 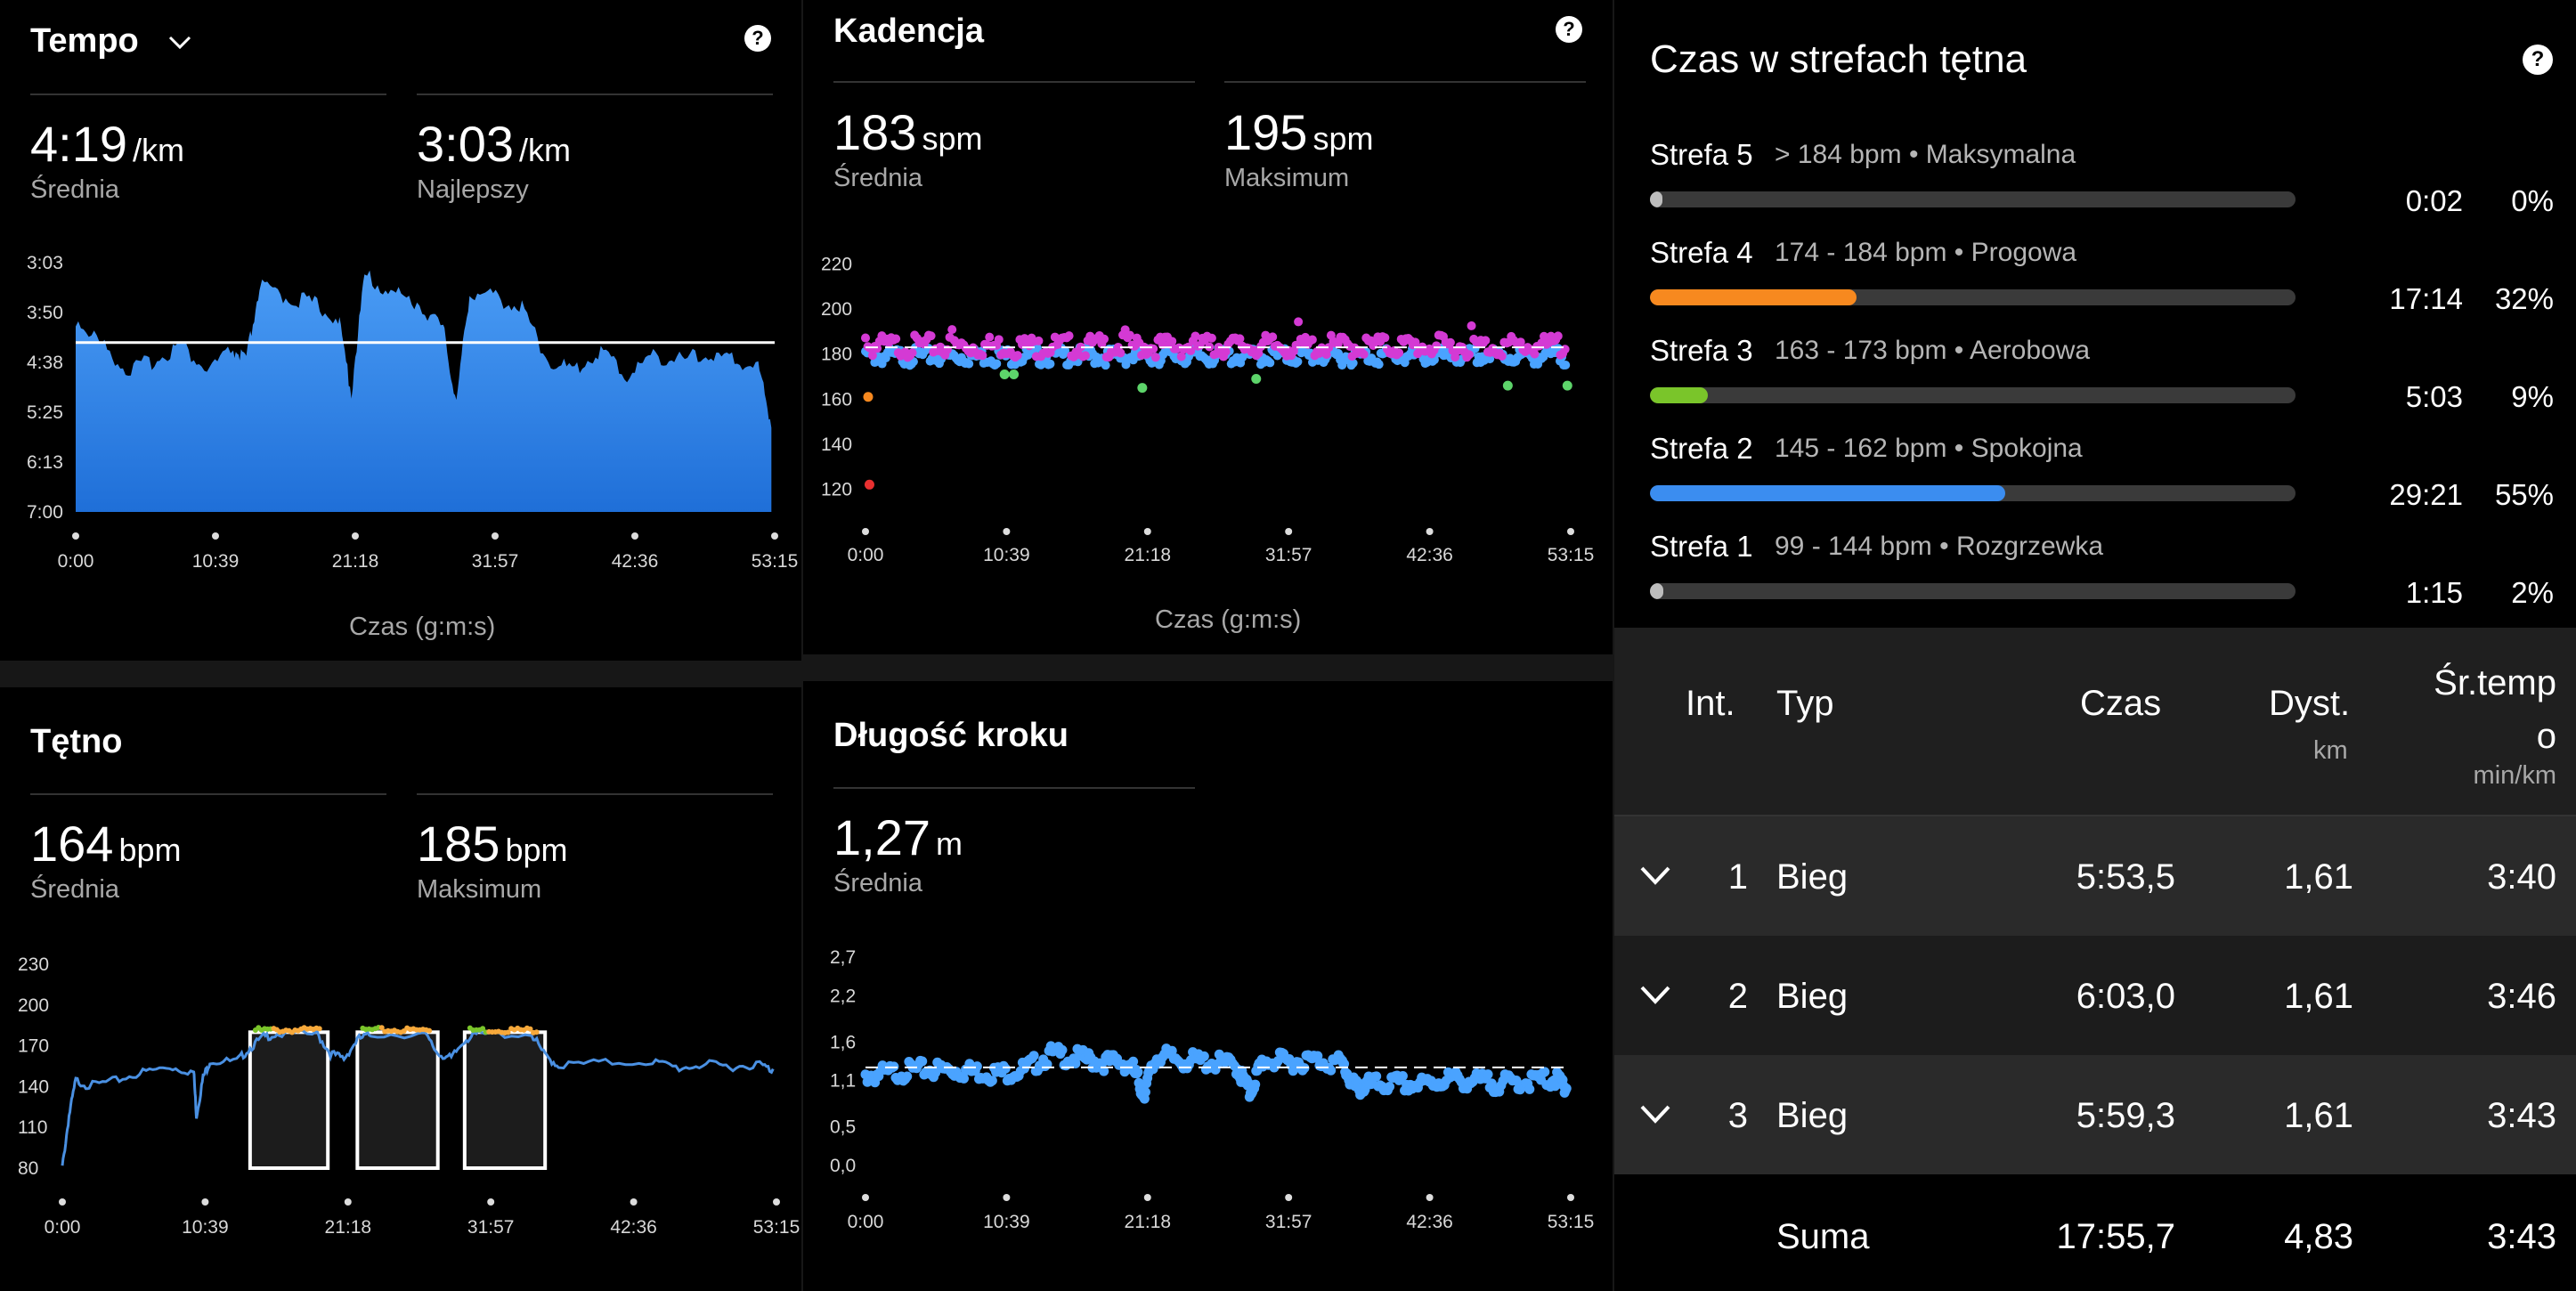 What do you see at coordinates (1710, 703) in the screenshot?
I see `header-int: Int.` at bounding box center [1710, 703].